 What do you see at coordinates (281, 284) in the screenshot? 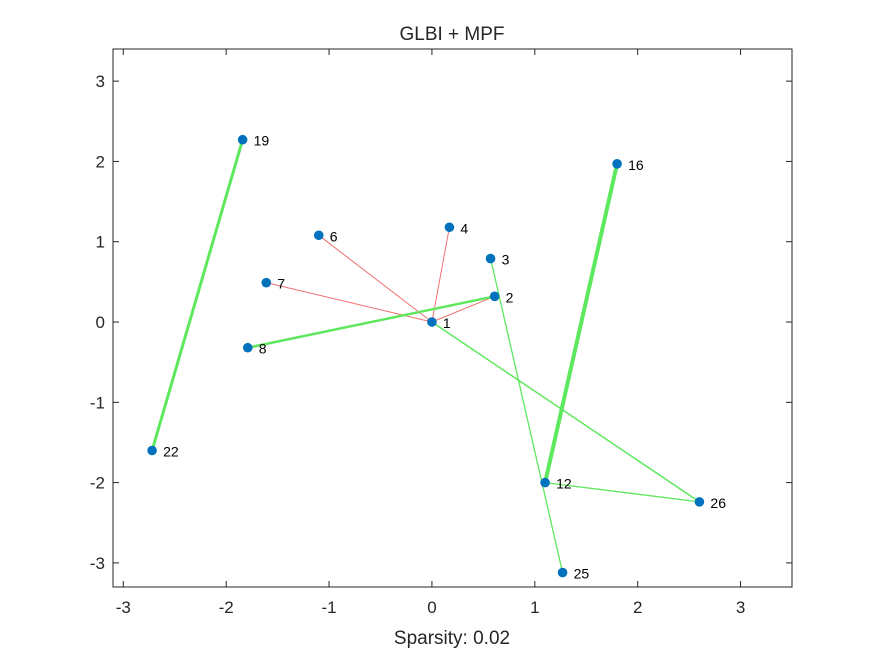
I see `node-label-7: 7` at bounding box center [281, 284].